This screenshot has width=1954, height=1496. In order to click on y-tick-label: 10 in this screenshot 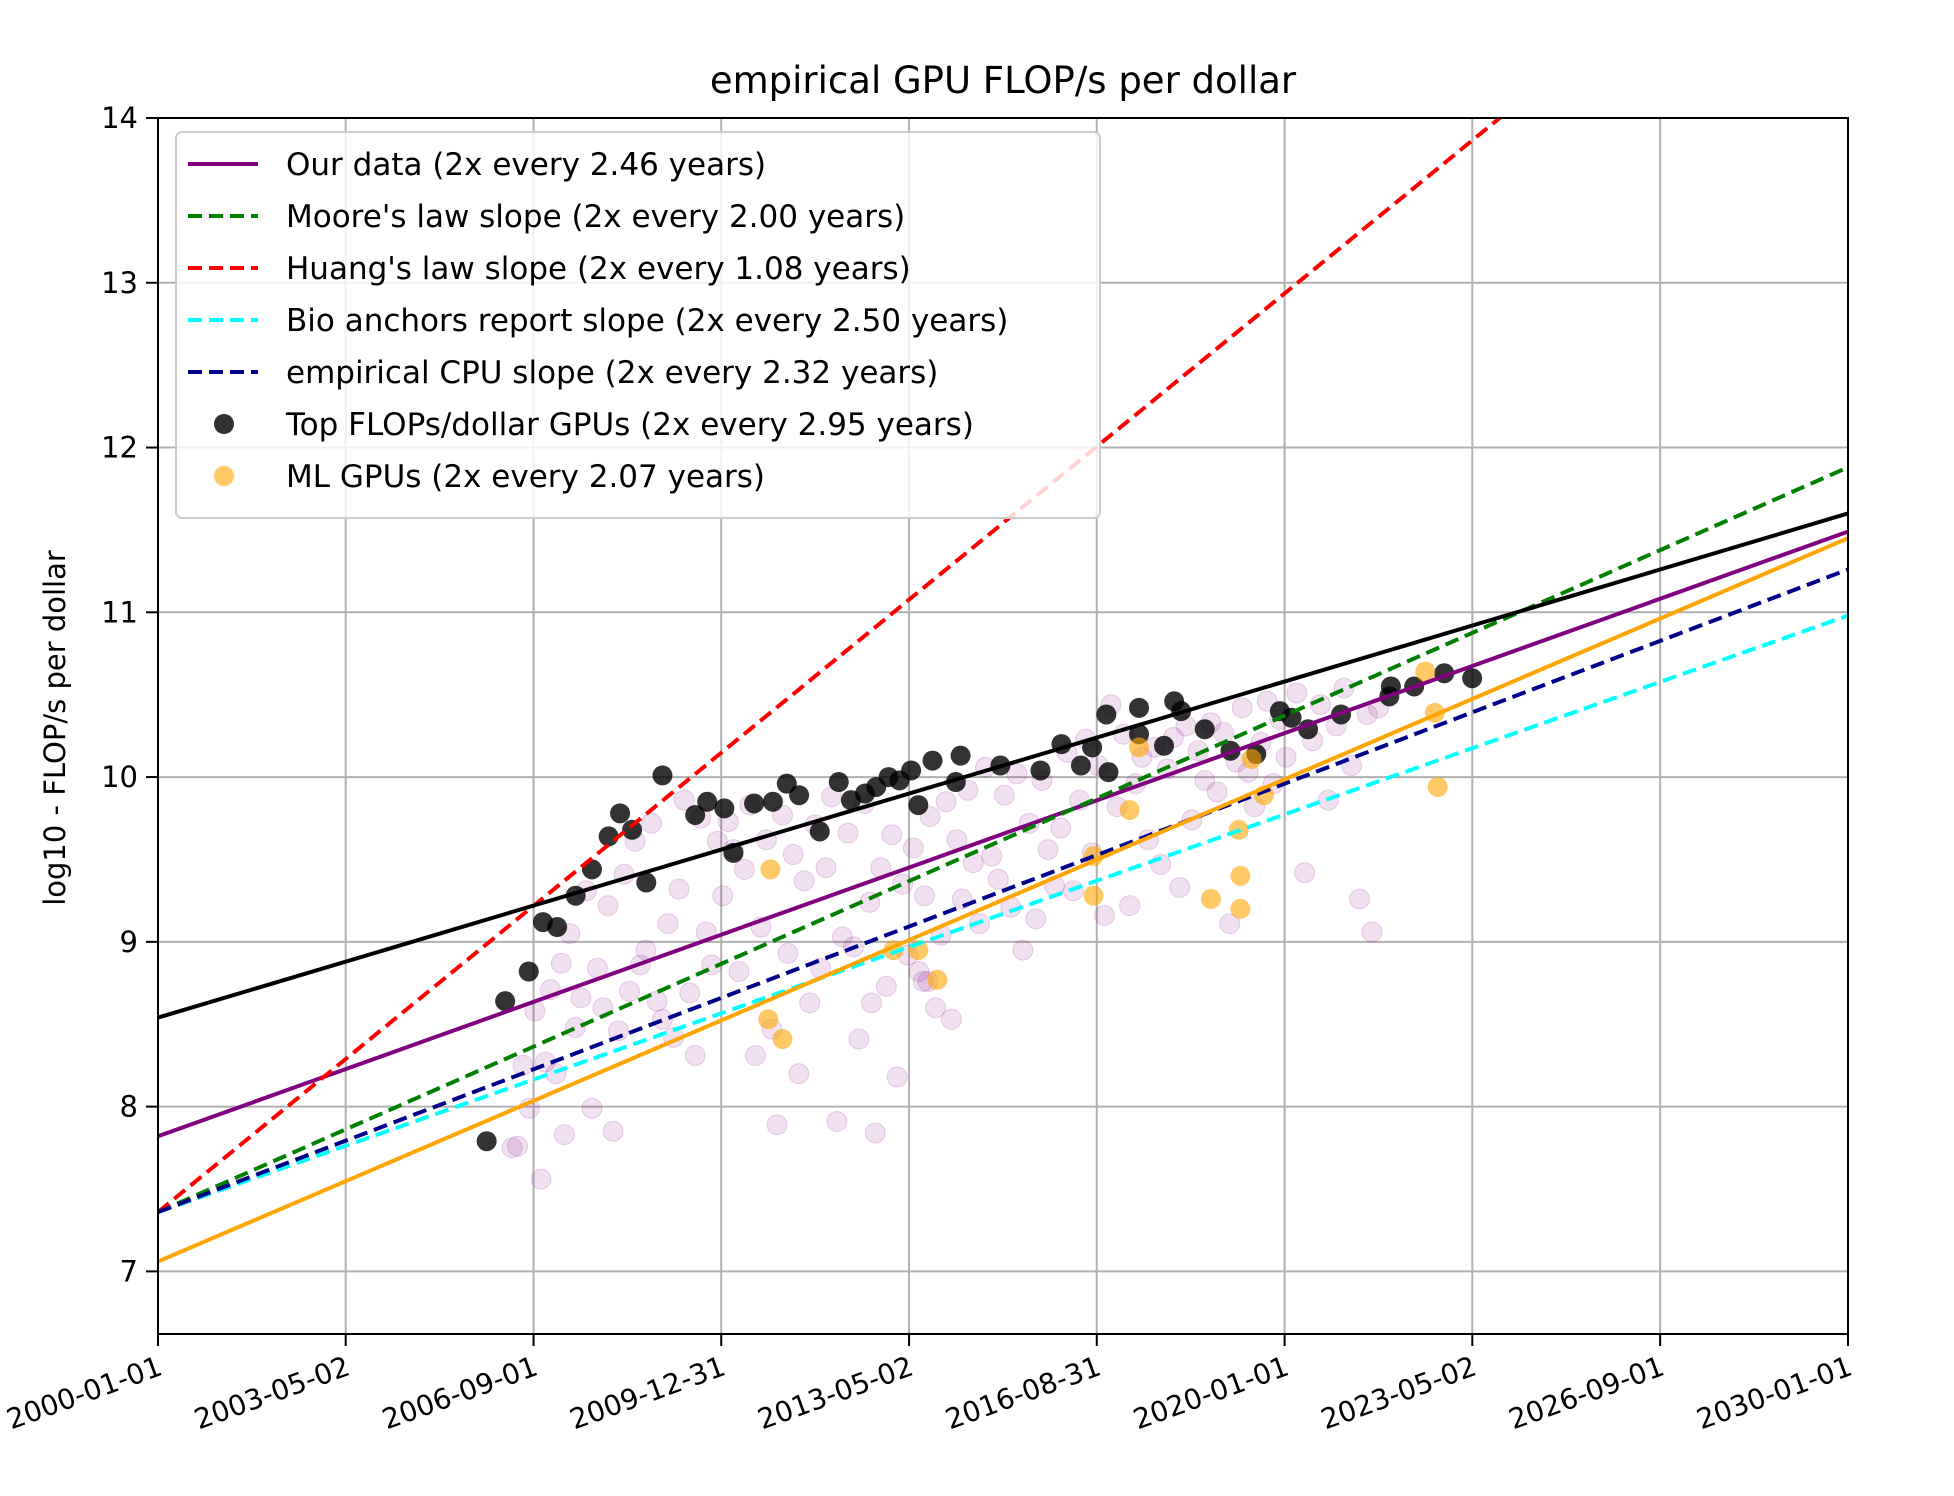, I will do `click(119, 777)`.